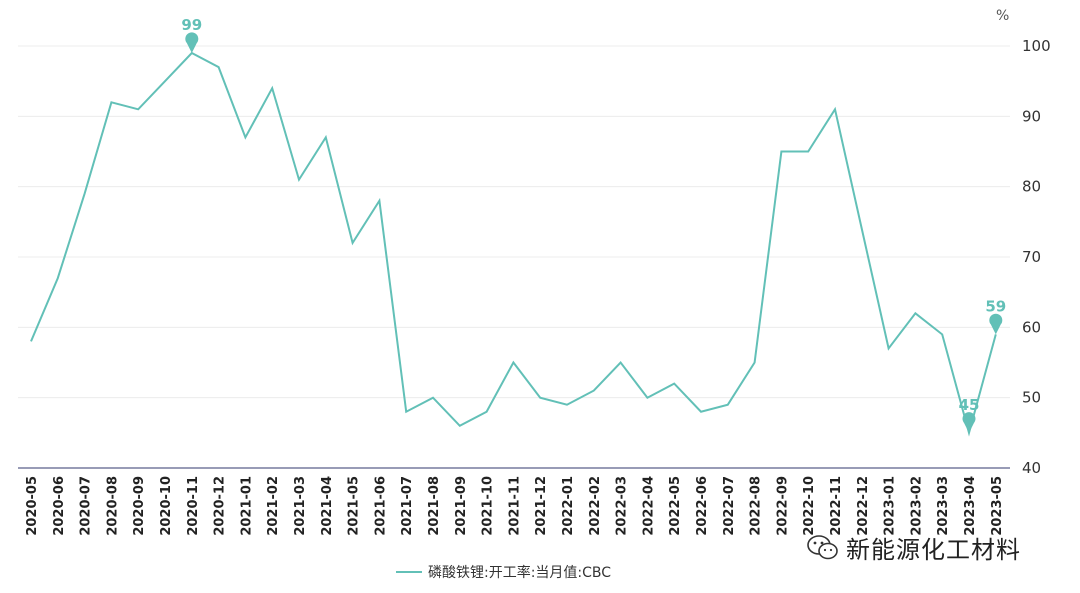  I want to click on y-tick-label: 80, so click(1031, 187).